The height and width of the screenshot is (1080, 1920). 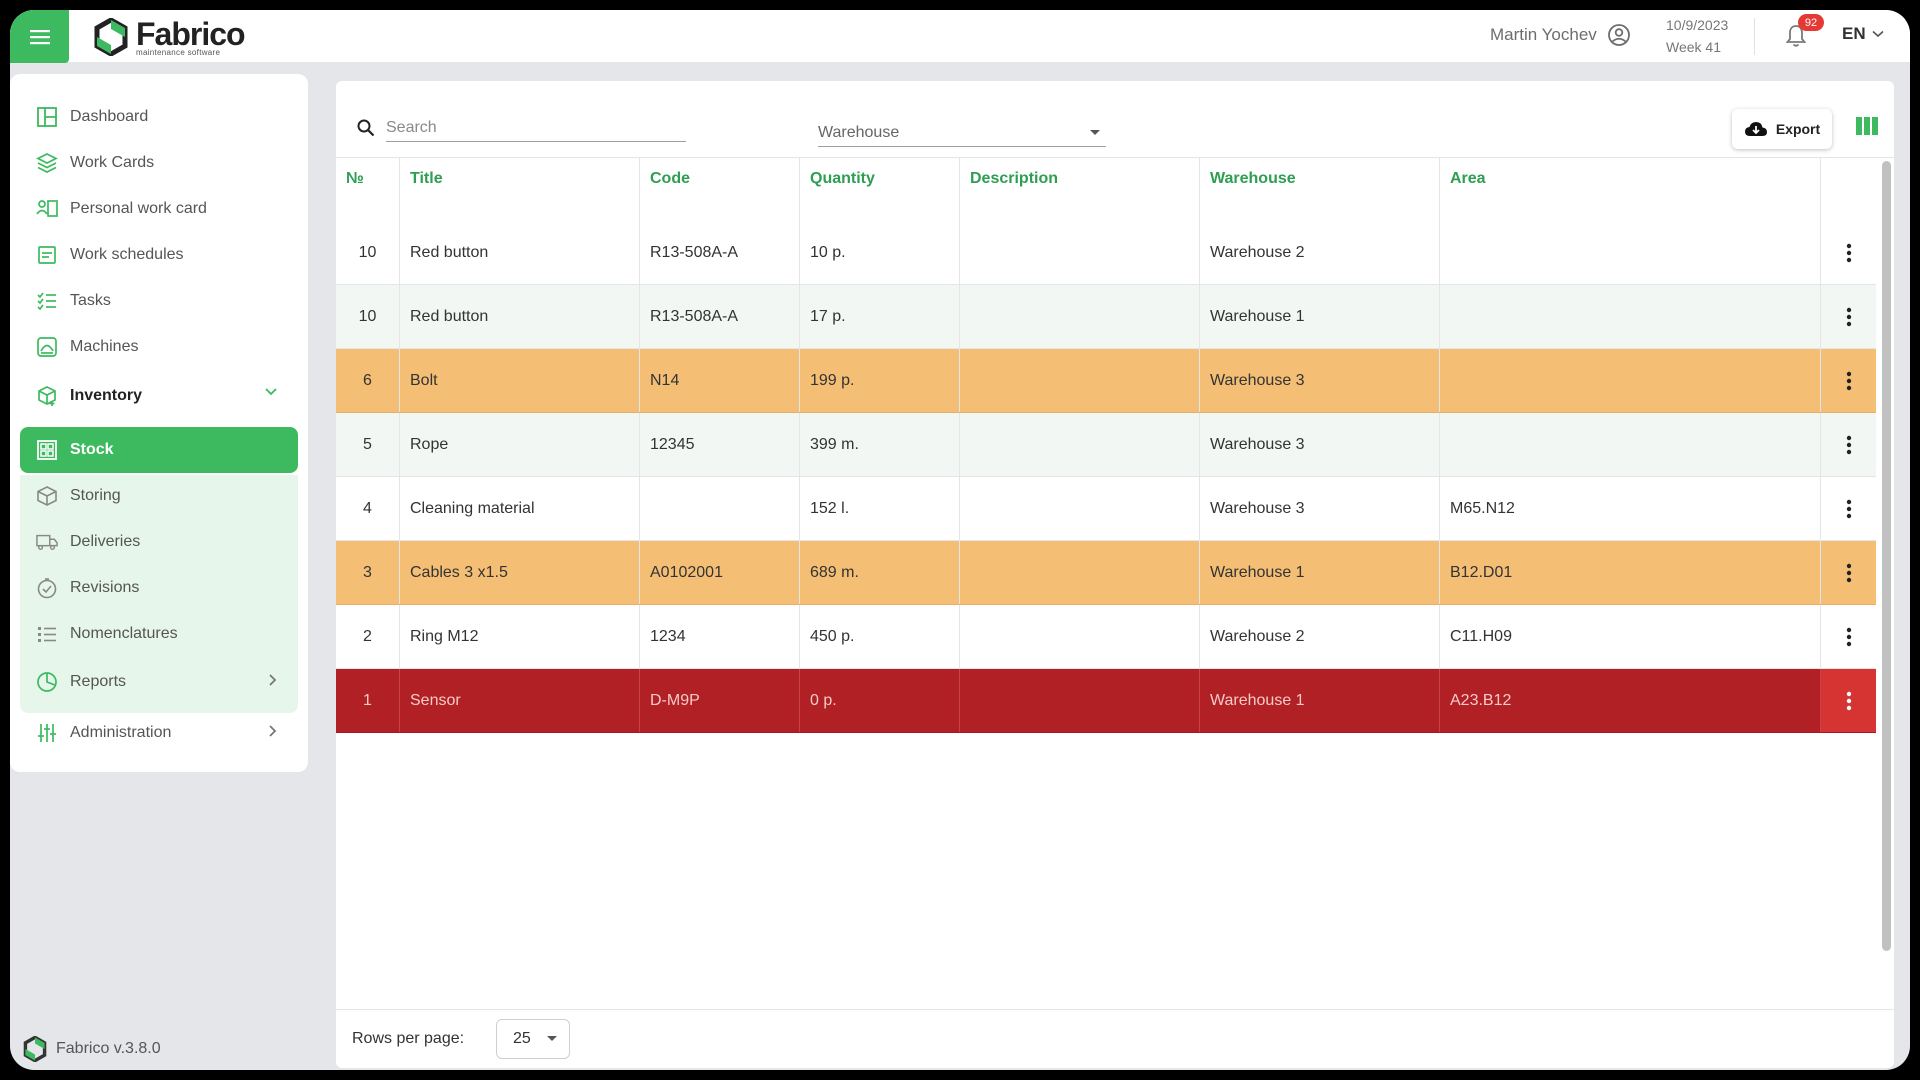 What do you see at coordinates (1560, 35) in the screenshot?
I see `user-menu: Martin Yochev` at bounding box center [1560, 35].